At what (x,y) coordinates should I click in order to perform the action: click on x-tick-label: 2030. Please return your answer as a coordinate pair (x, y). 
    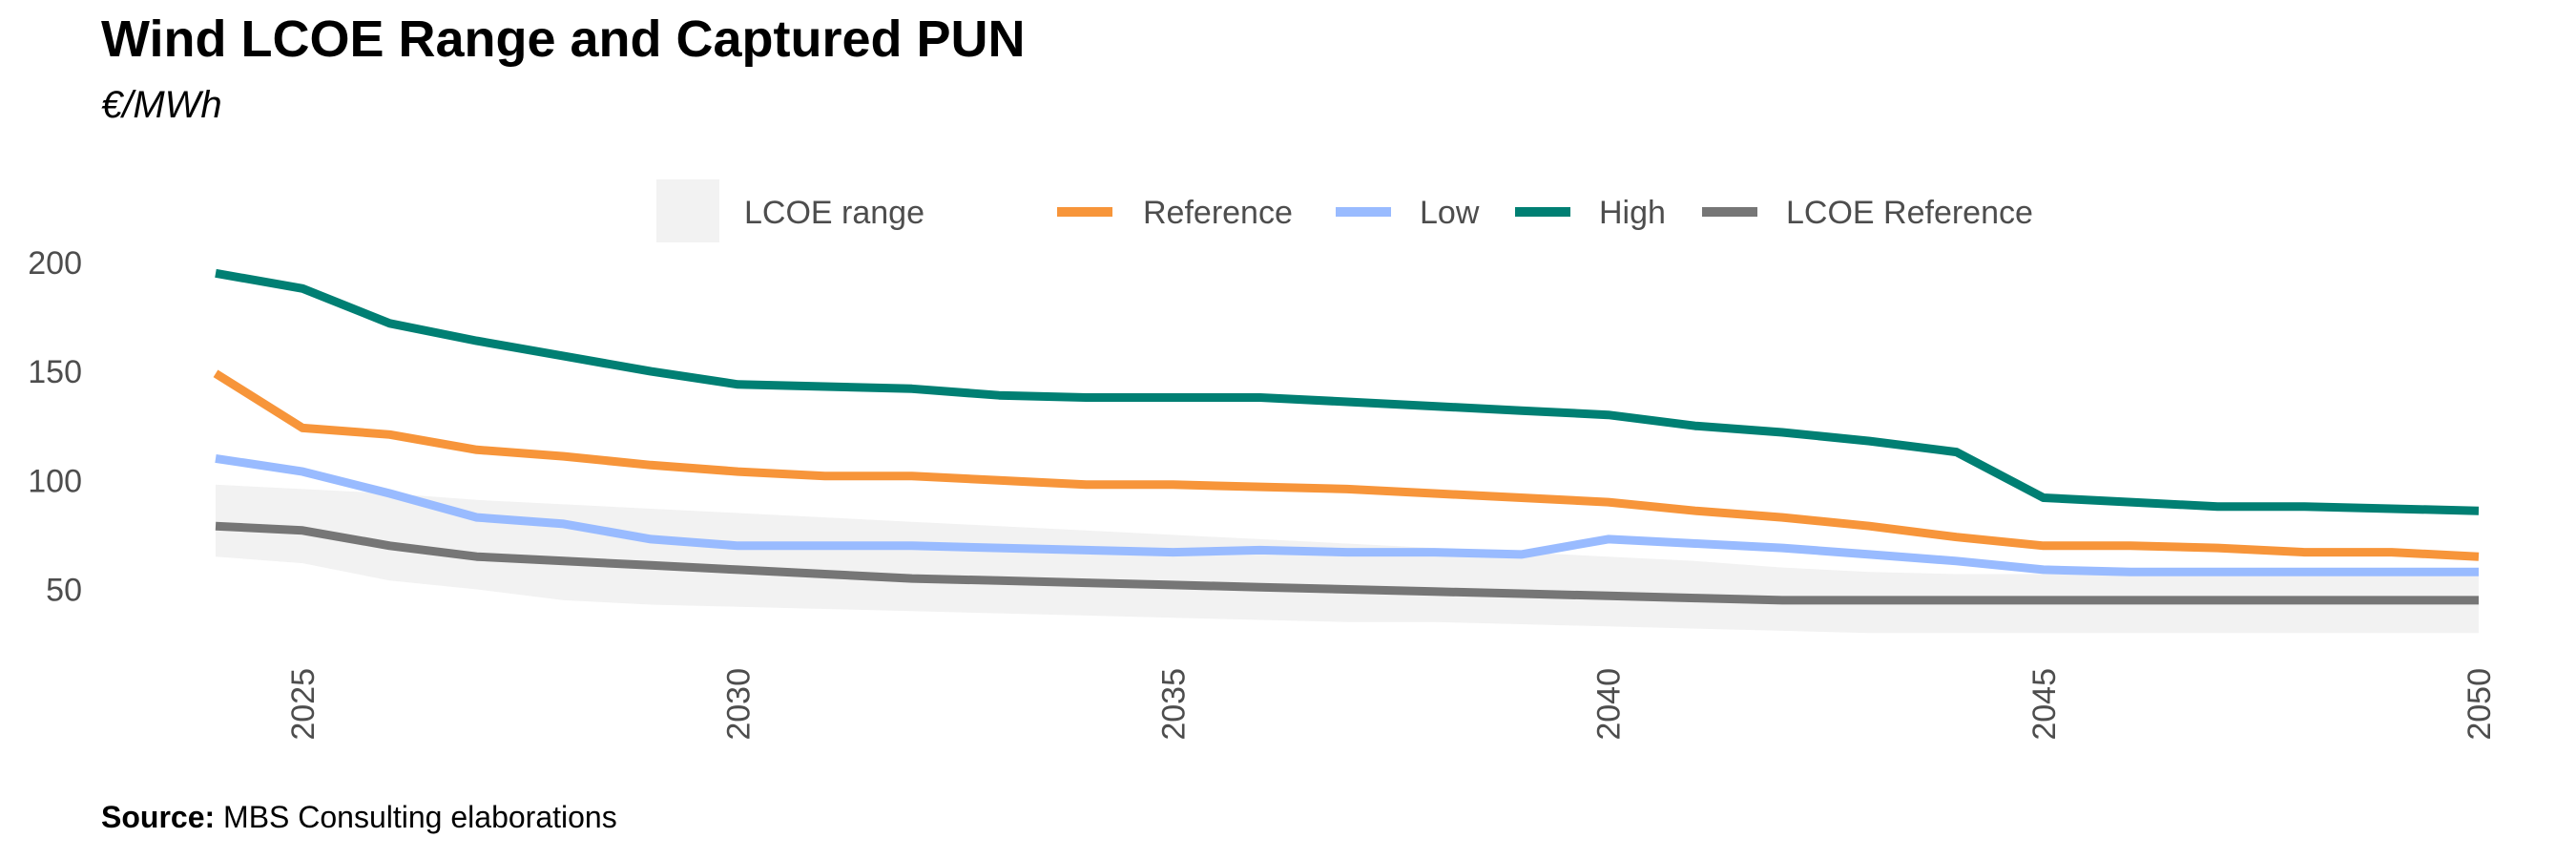
    Looking at the image, I should click on (738, 704).